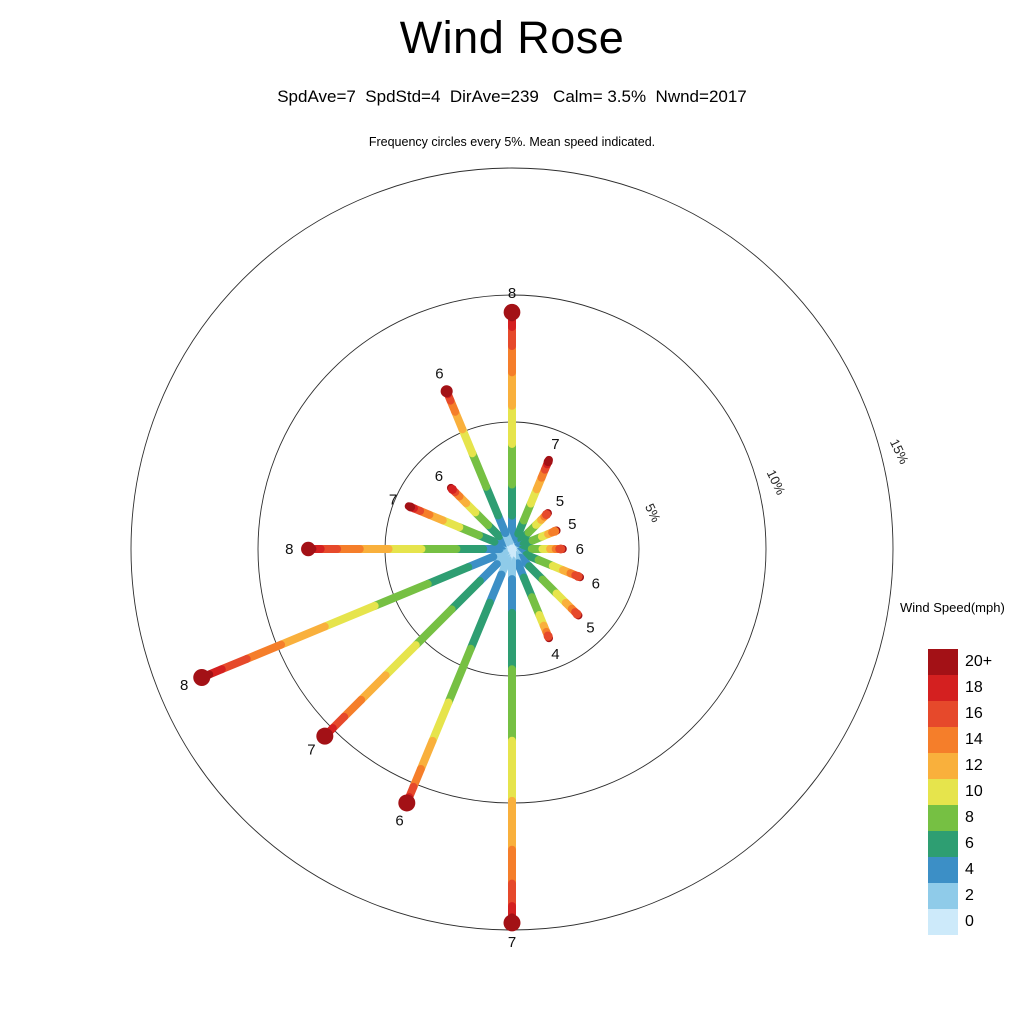  What do you see at coordinates (311, 750) in the screenshot?
I see `spoke-mean-speed-label-SW: 7` at bounding box center [311, 750].